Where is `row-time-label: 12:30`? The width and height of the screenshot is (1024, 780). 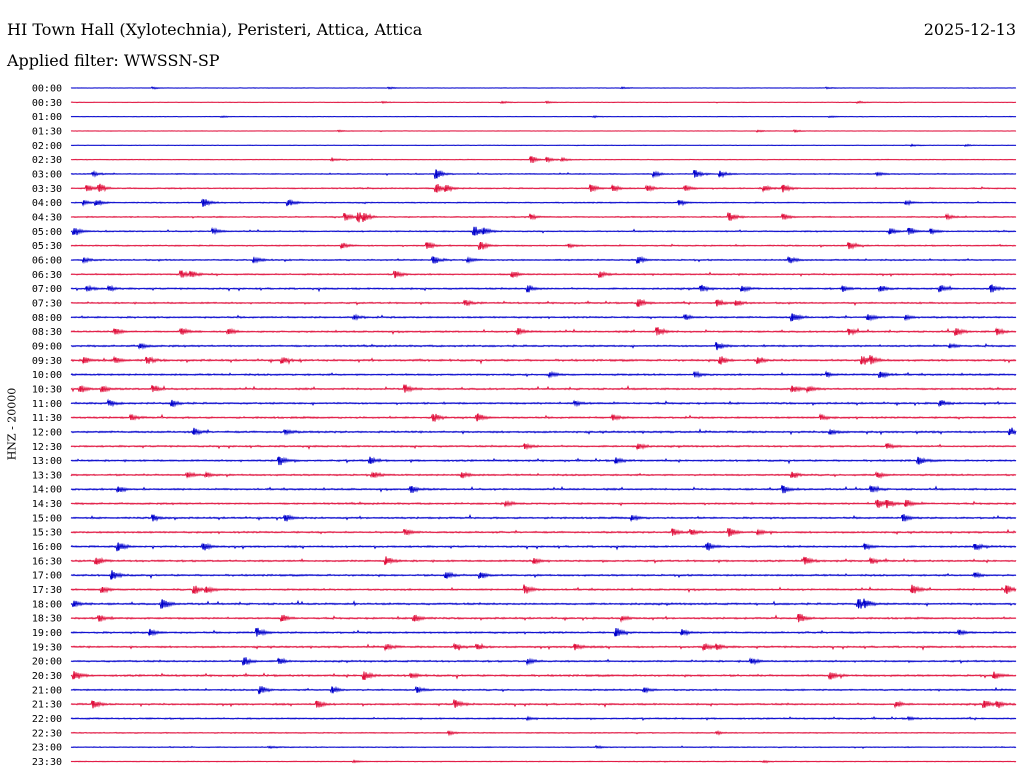
row-time-label: 12:30 is located at coordinates (47, 447).